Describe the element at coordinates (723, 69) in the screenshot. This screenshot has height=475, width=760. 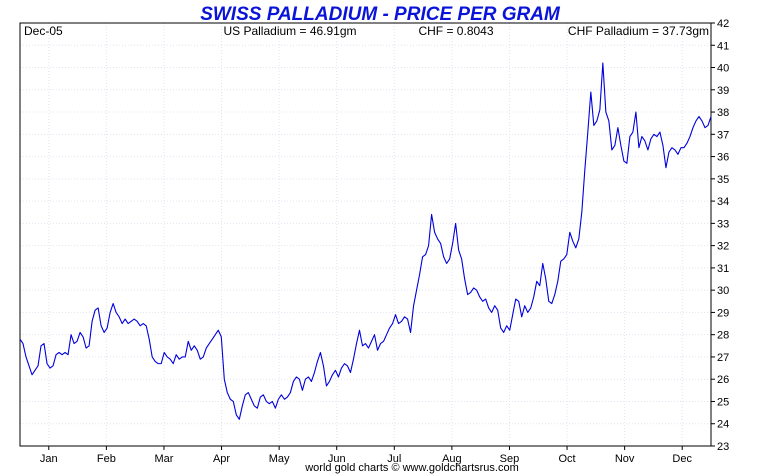
I see `y-tick-label: 40` at that location.